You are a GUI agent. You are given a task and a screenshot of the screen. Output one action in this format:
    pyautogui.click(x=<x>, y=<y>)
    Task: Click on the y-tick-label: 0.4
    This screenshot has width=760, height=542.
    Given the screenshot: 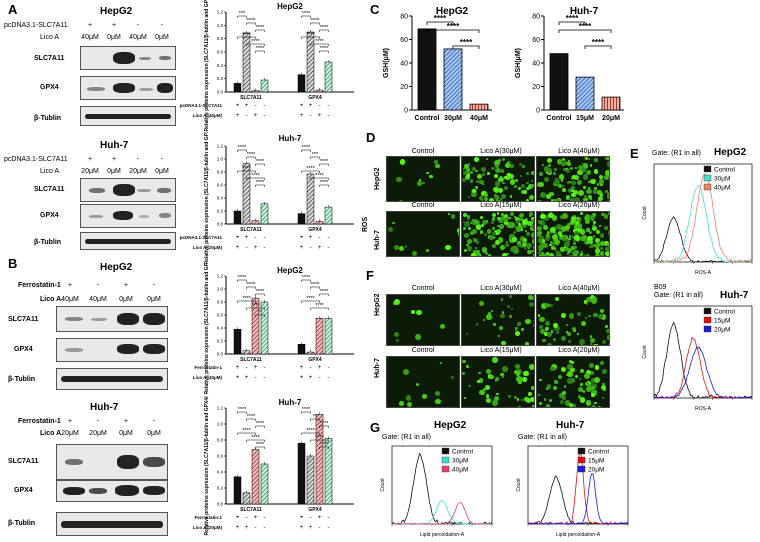 What is the action you would take?
    pyautogui.click(x=220, y=328)
    